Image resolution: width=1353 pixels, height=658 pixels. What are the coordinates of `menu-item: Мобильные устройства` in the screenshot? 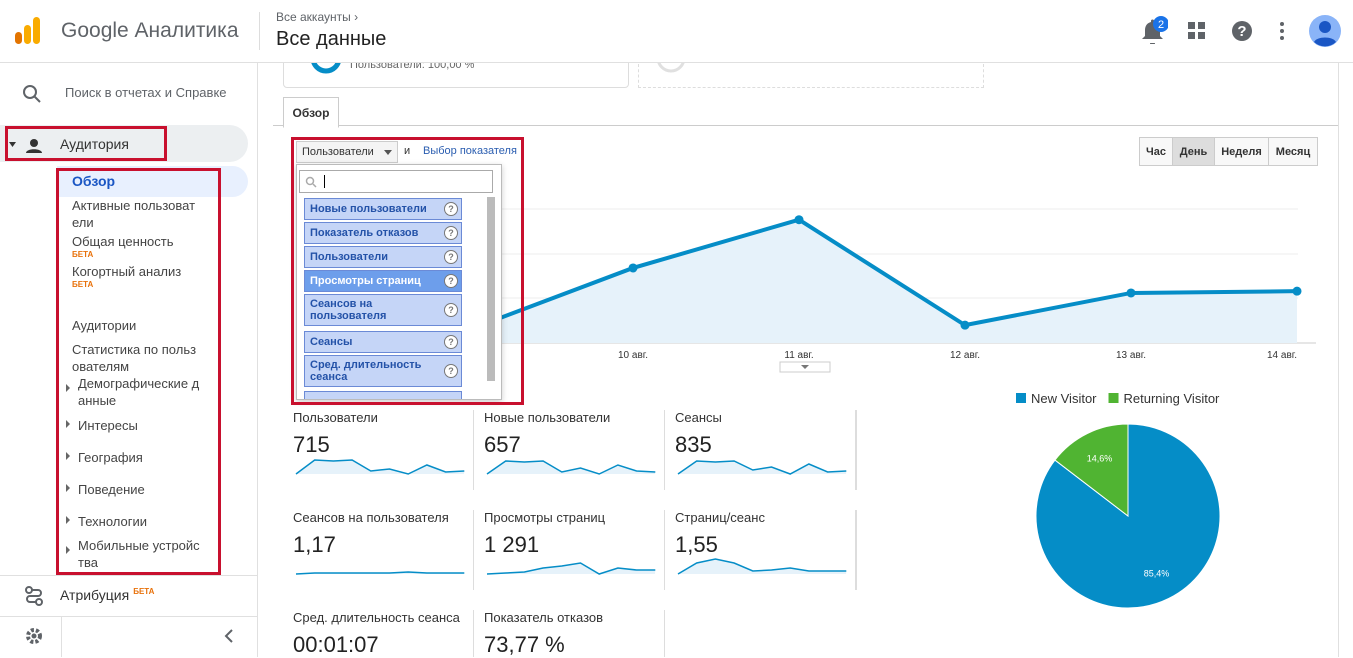 It's located at (140, 554).